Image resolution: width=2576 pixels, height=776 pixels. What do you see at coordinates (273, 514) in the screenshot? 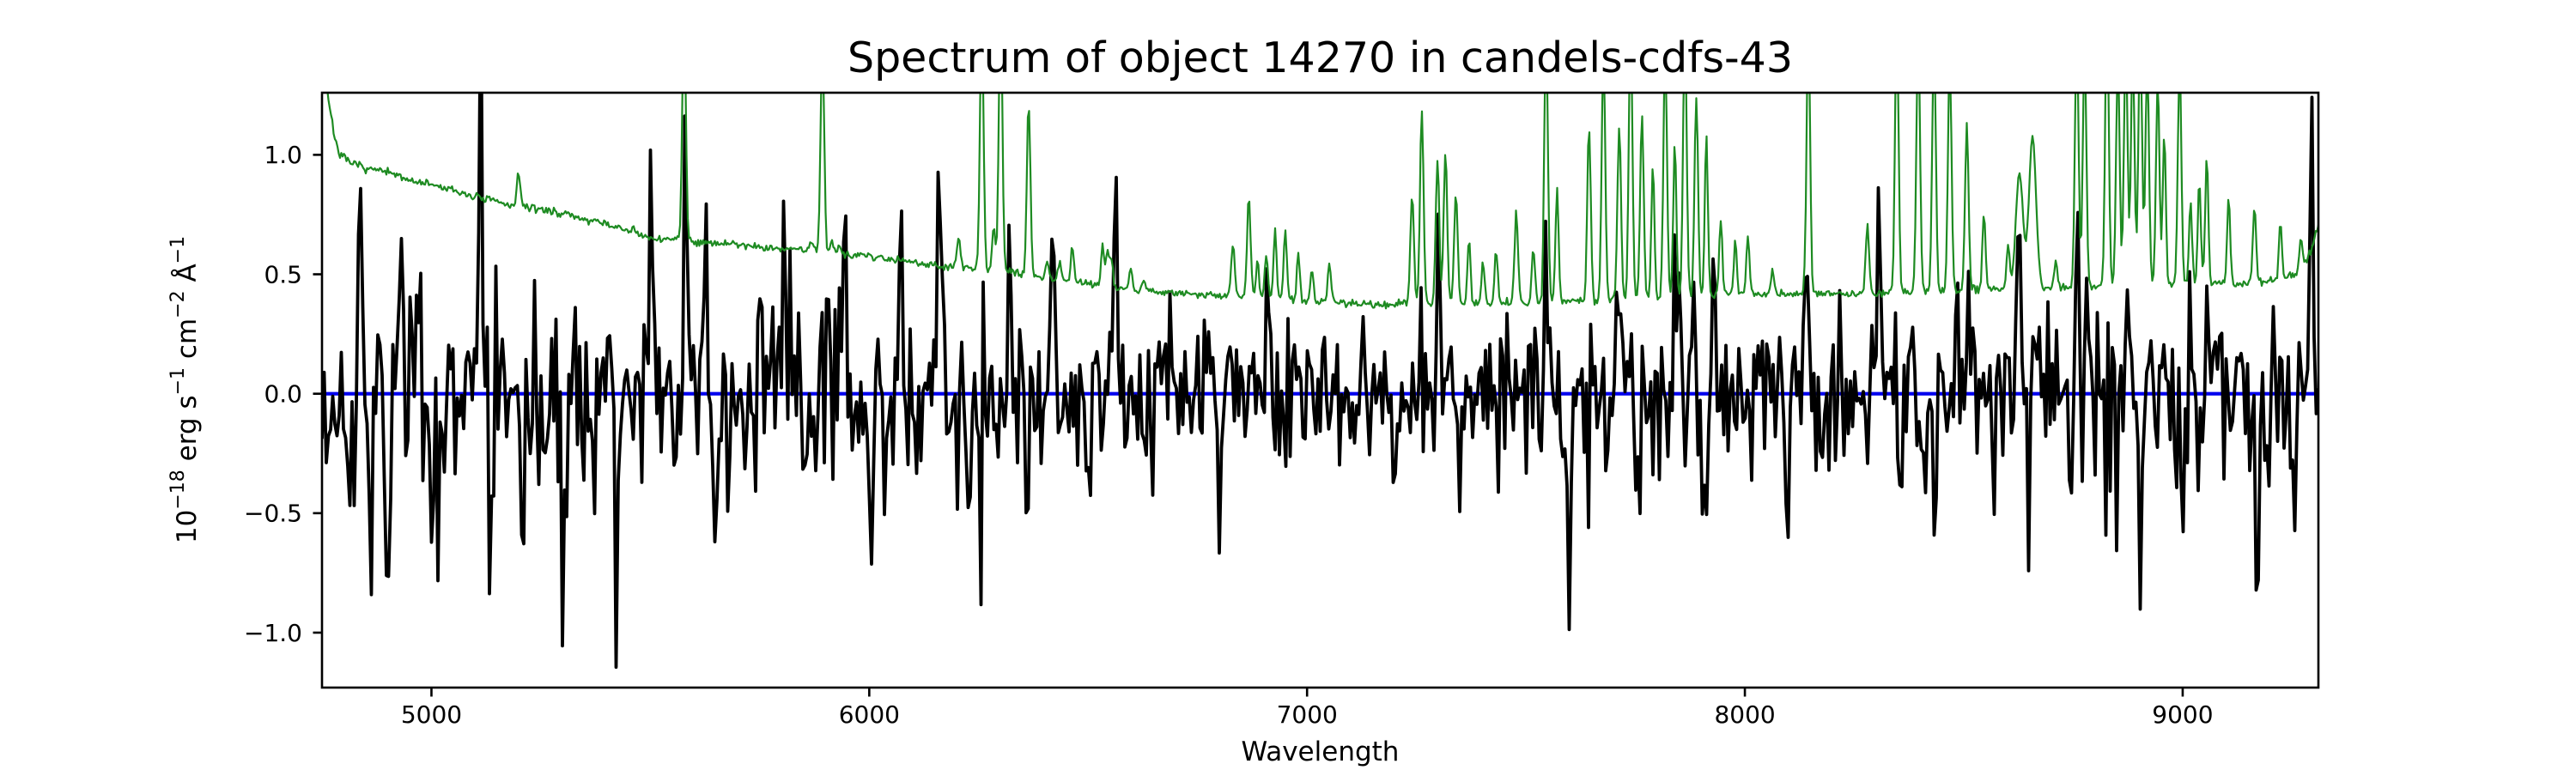
I see `y-tick-label: −0.5` at bounding box center [273, 514].